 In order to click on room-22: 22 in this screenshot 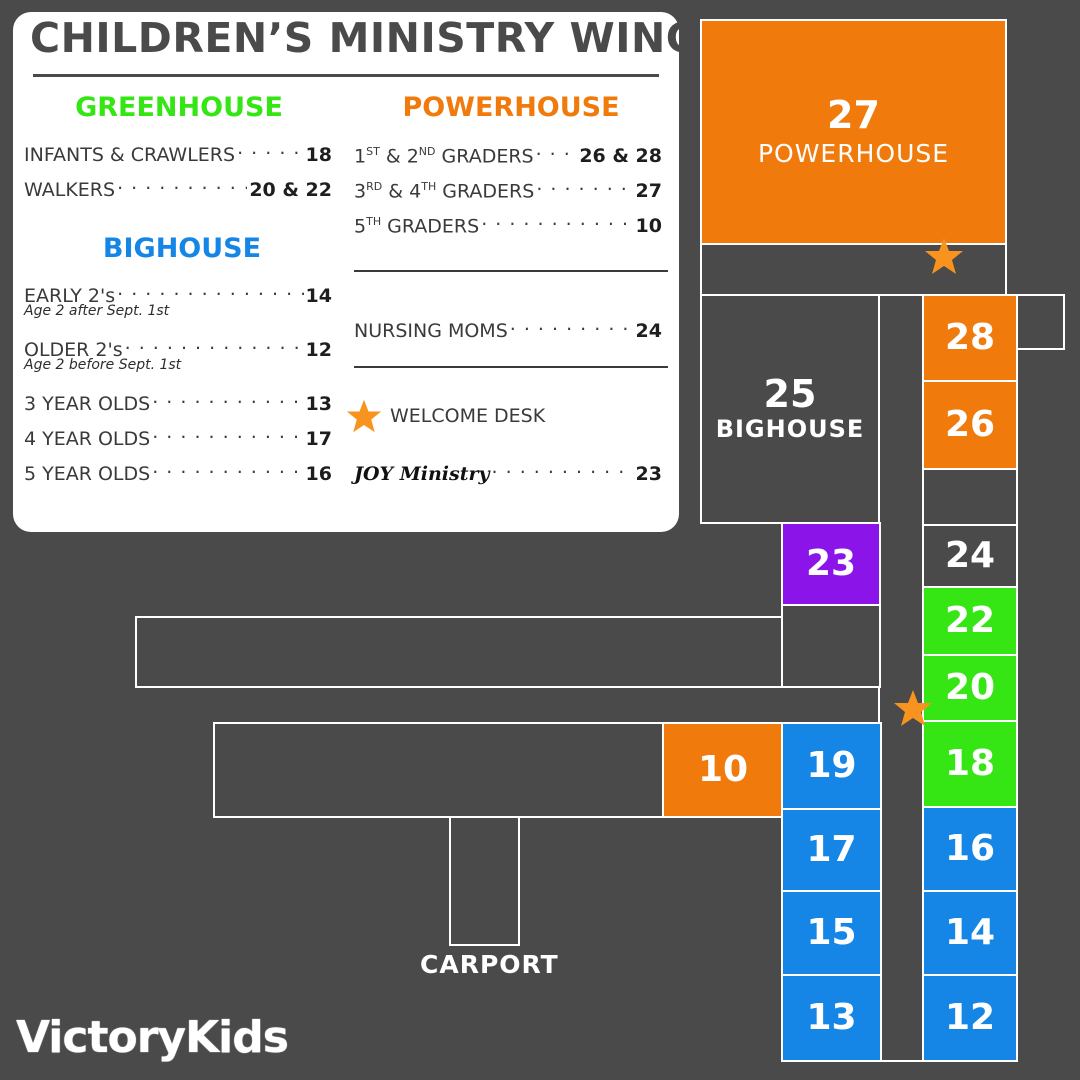, I will do `click(970, 621)`.